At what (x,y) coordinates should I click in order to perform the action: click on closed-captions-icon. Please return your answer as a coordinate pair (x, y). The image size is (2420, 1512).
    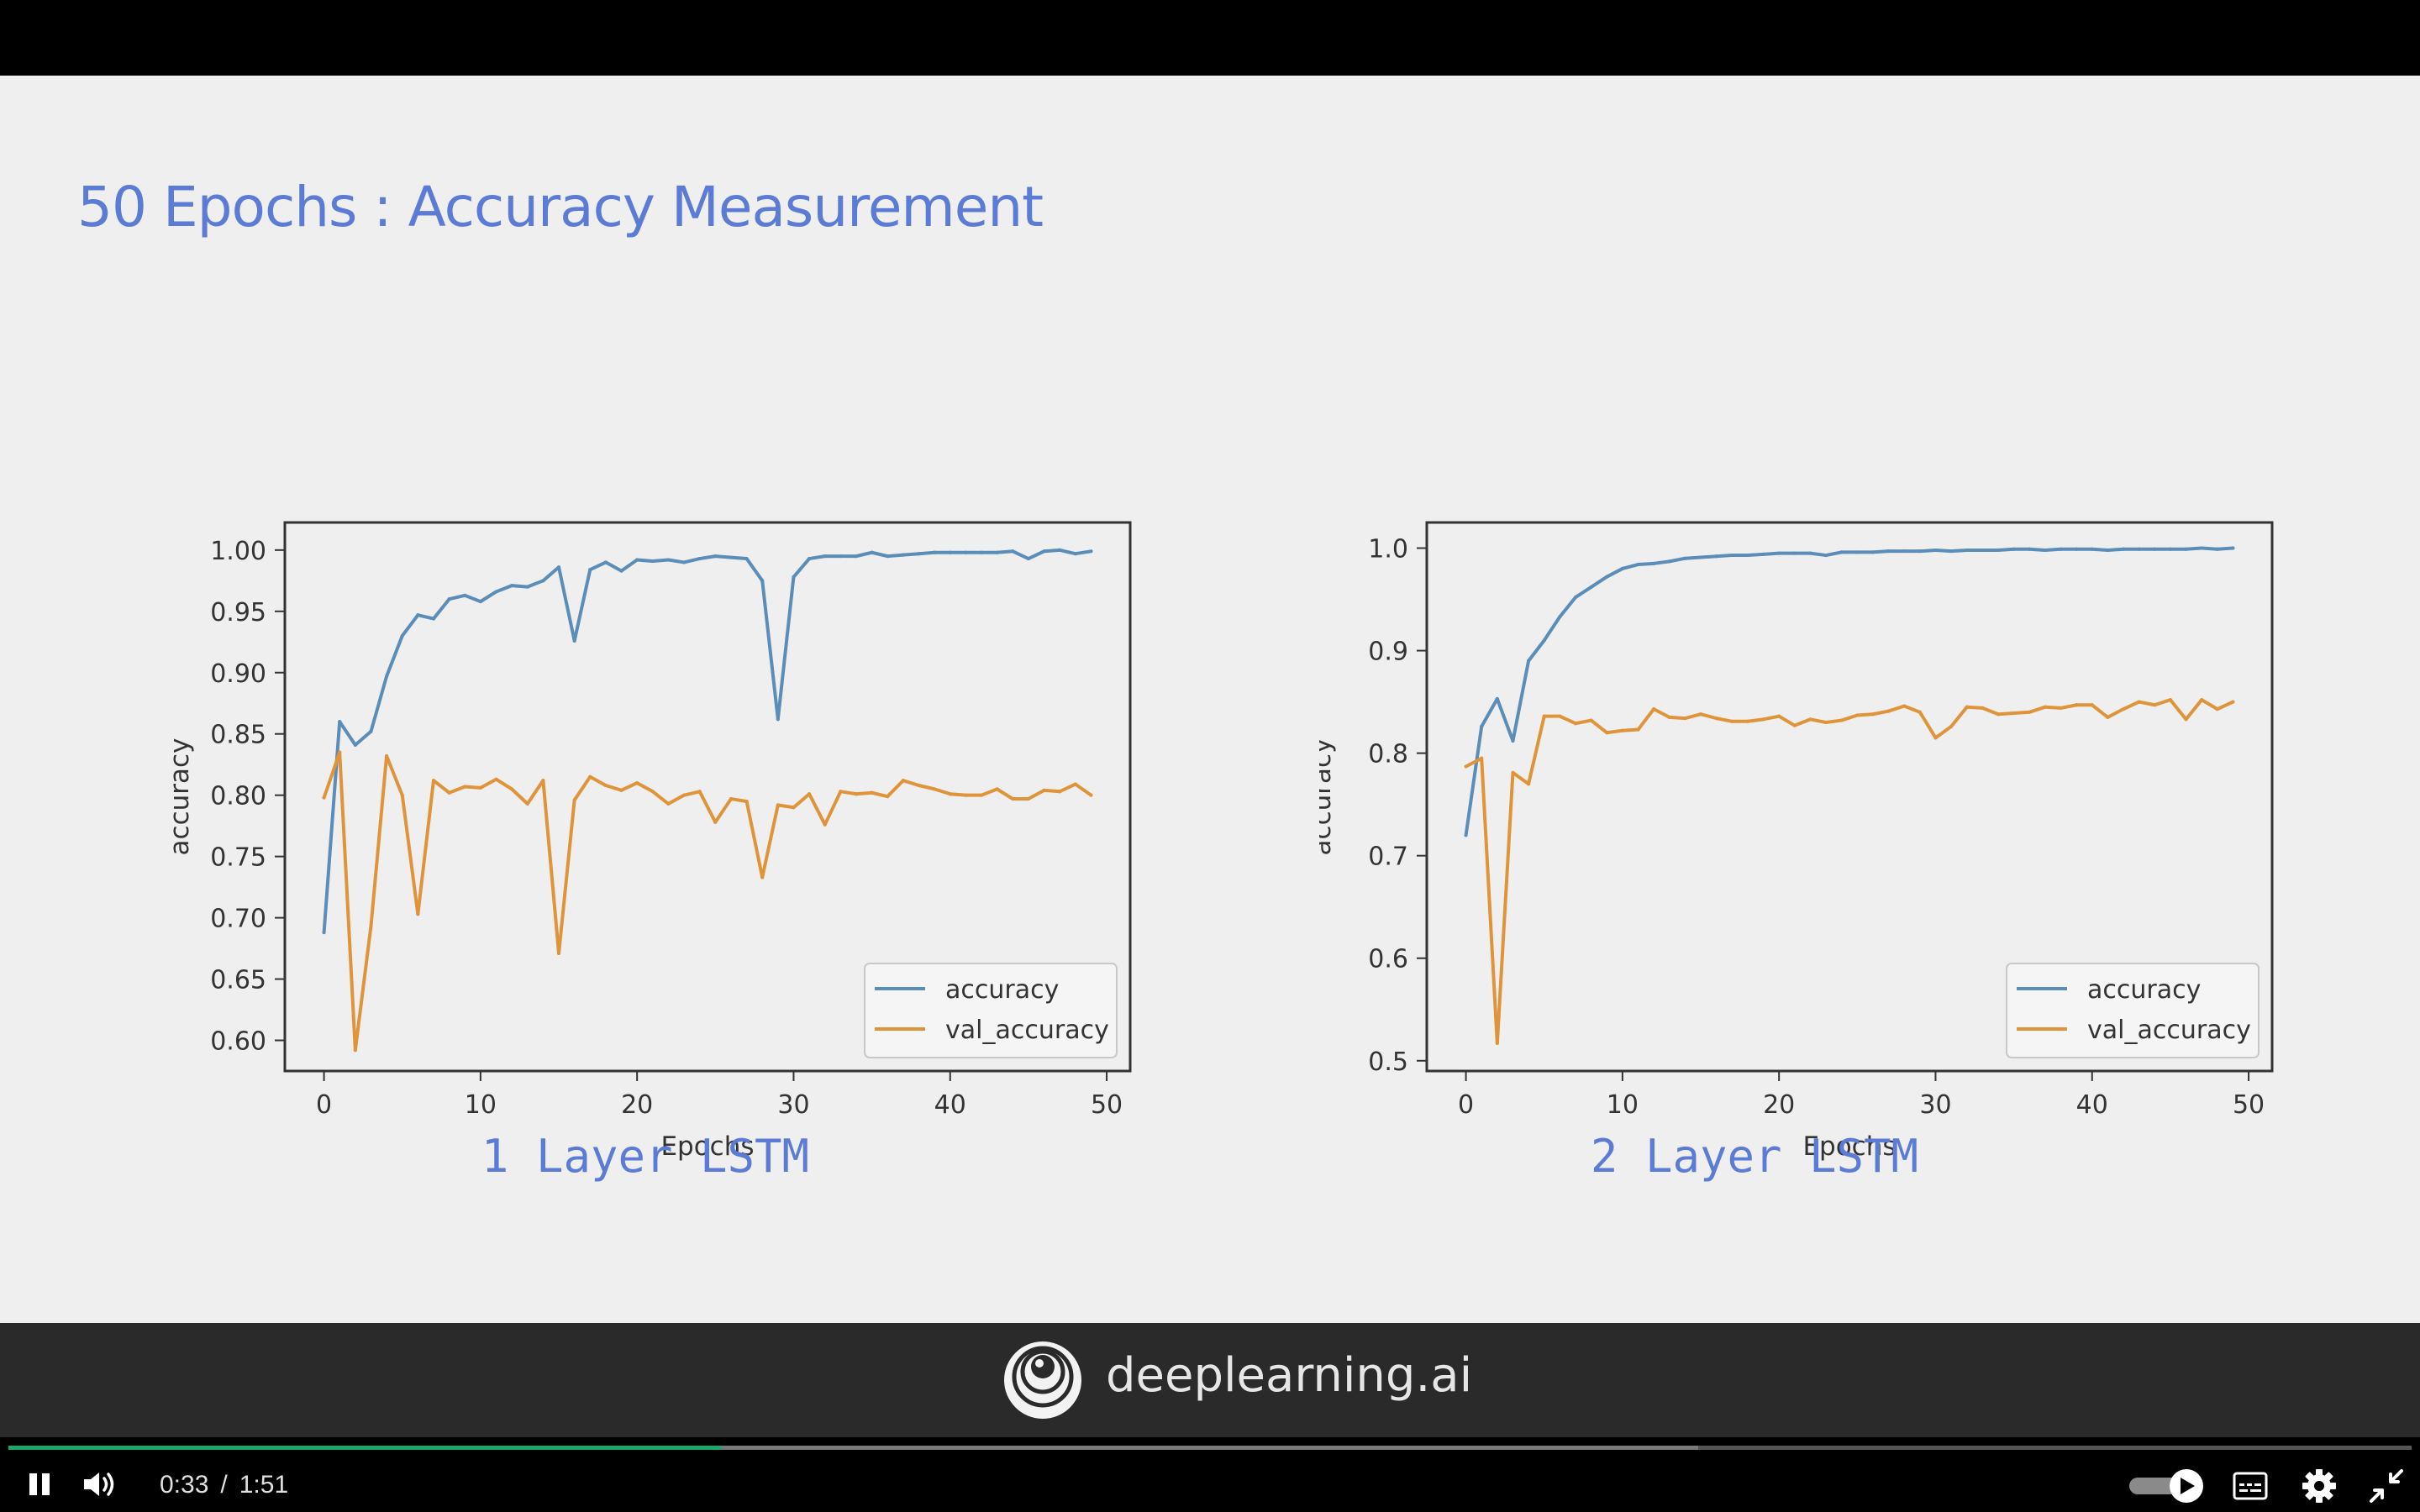
    Looking at the image, I should click on (2250, 1486).